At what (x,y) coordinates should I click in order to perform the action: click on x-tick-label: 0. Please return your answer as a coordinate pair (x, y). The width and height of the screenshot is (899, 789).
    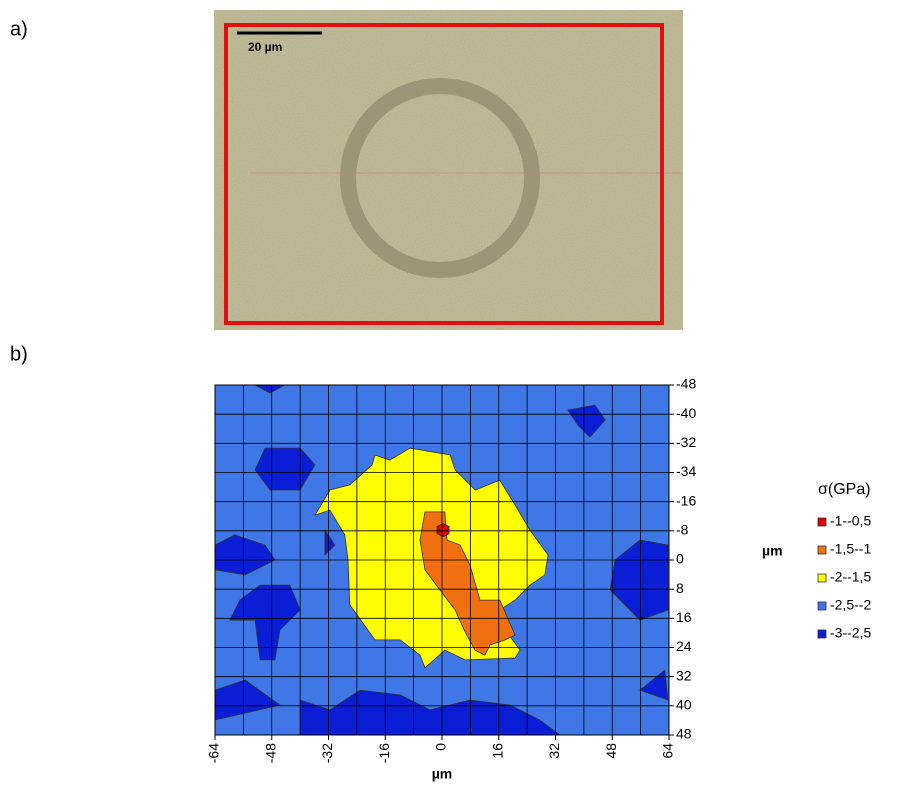
    Looking at the image, I should click on (441, 747).